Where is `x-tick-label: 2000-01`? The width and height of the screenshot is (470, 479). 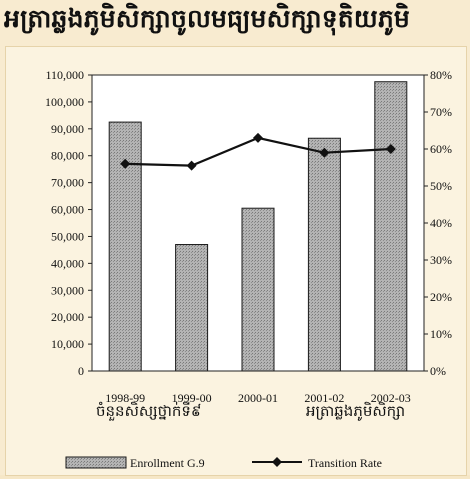
x-tick-label: 2000-01 is located at coordinates (258, 398).